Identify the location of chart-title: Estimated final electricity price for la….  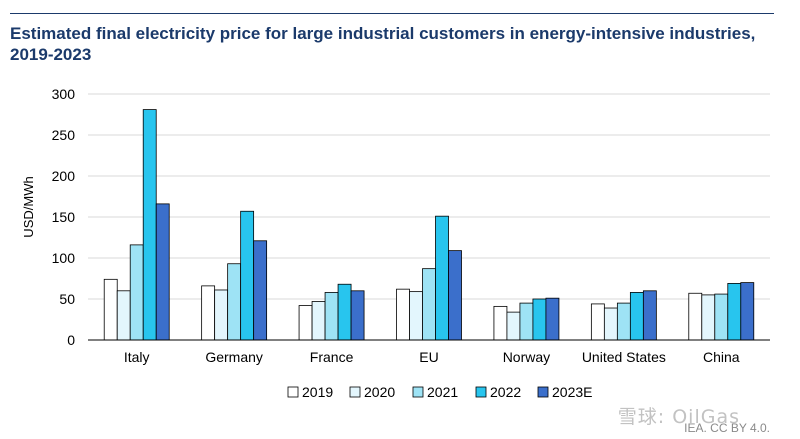
(383, 44).